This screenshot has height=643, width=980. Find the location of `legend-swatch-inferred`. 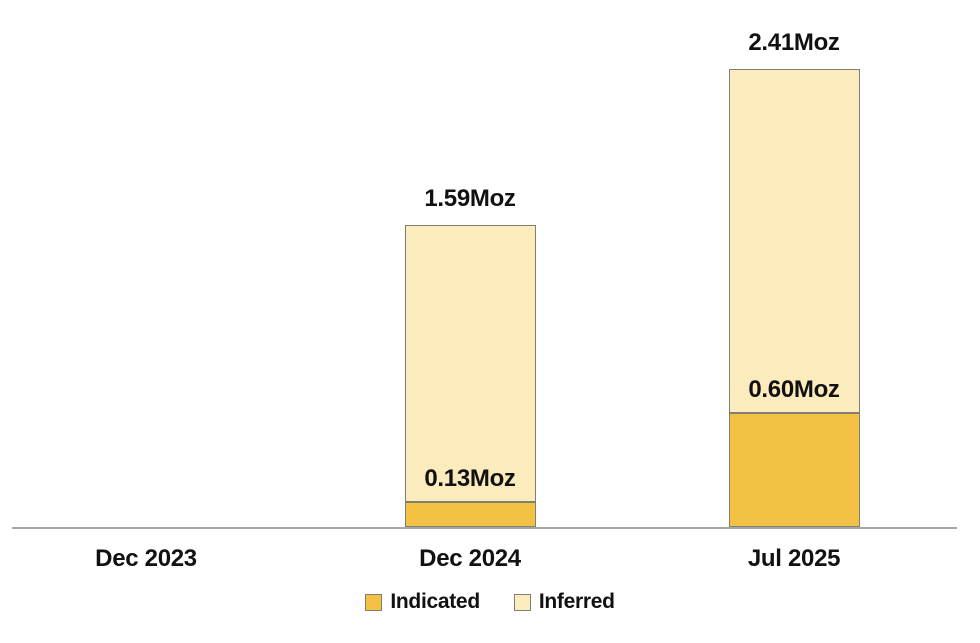

legend-swatch-inferred is located at coordinates (522, 602).